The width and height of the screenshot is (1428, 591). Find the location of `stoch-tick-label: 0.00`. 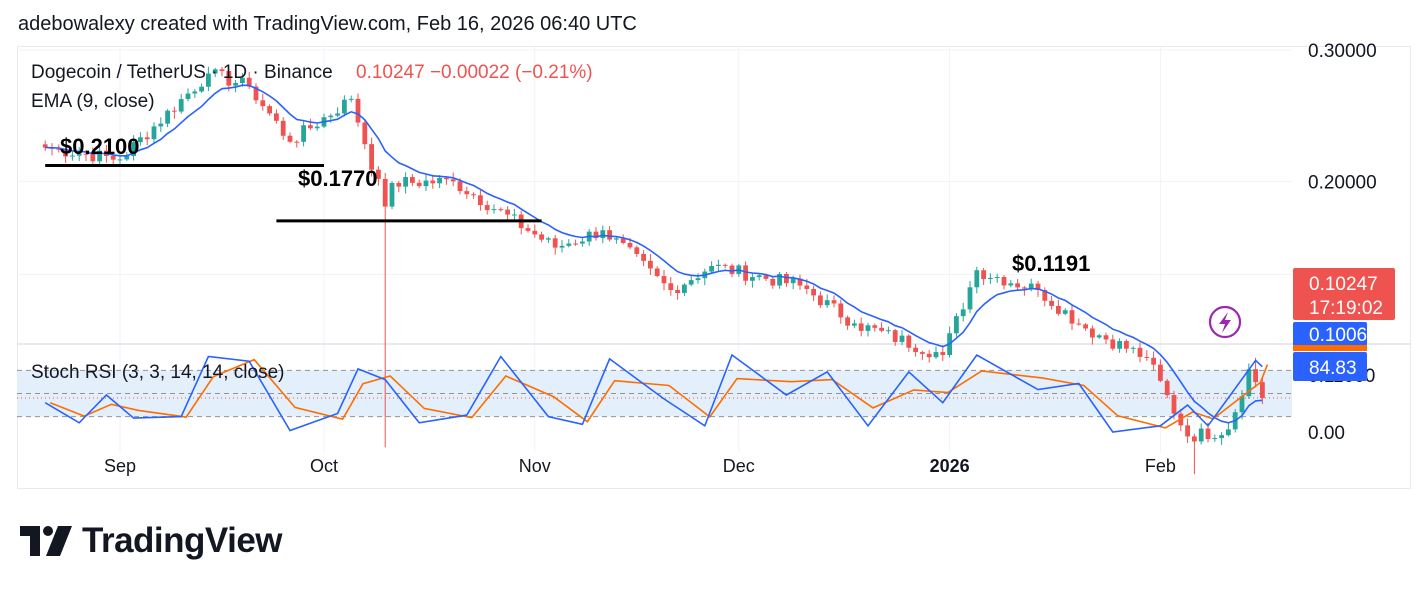

stoch-tick-label: 0.00 is located at coordinates (1326, 433).